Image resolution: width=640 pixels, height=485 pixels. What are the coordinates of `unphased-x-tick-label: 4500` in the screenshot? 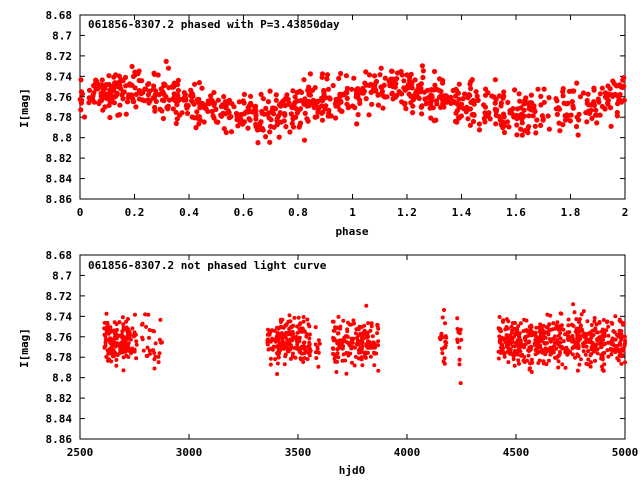 It's located at (516, 452).